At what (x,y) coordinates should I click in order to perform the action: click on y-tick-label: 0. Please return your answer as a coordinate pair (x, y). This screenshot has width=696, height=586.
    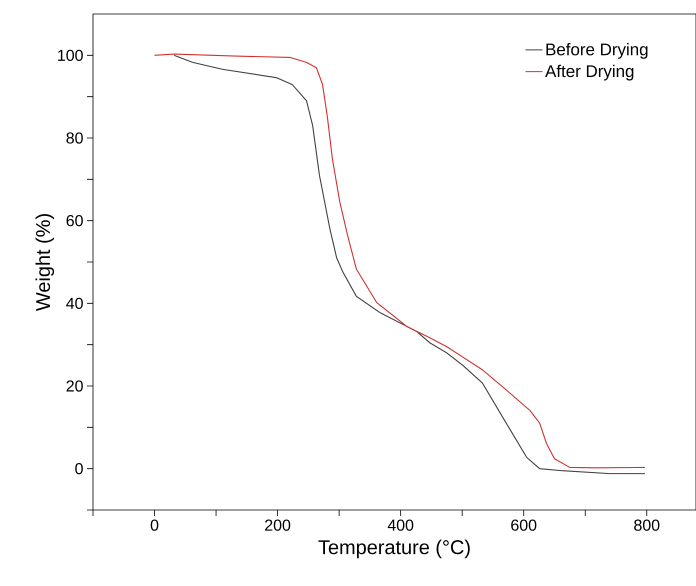
    Looking at the image, I should click on (79, 468).